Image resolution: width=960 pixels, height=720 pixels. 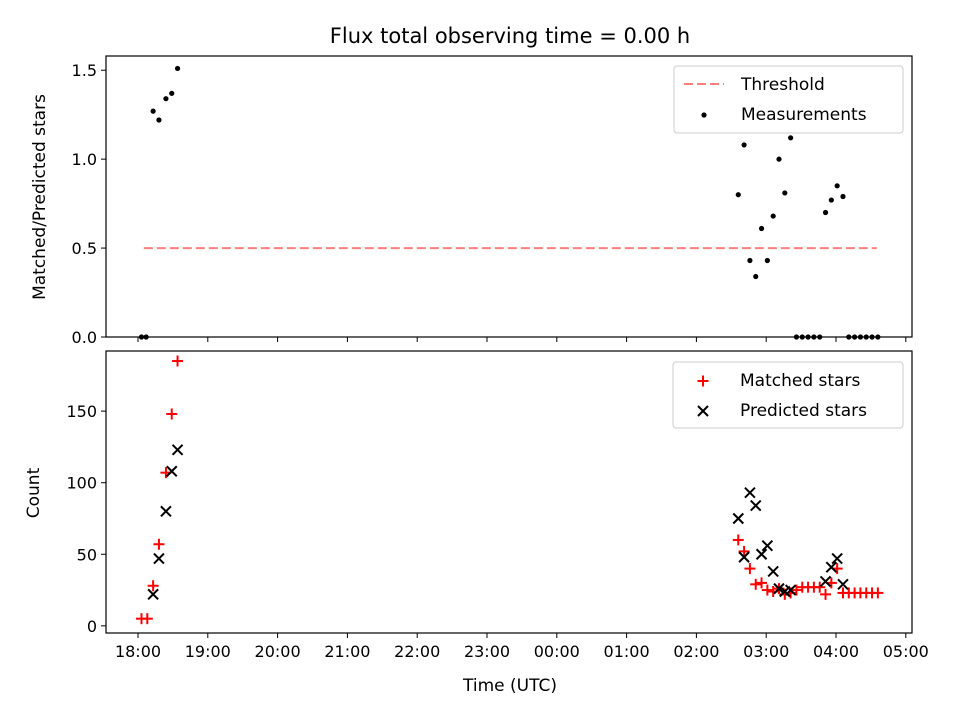 I want to click on legend-predicted-swatch, so click(x=703, y=411).